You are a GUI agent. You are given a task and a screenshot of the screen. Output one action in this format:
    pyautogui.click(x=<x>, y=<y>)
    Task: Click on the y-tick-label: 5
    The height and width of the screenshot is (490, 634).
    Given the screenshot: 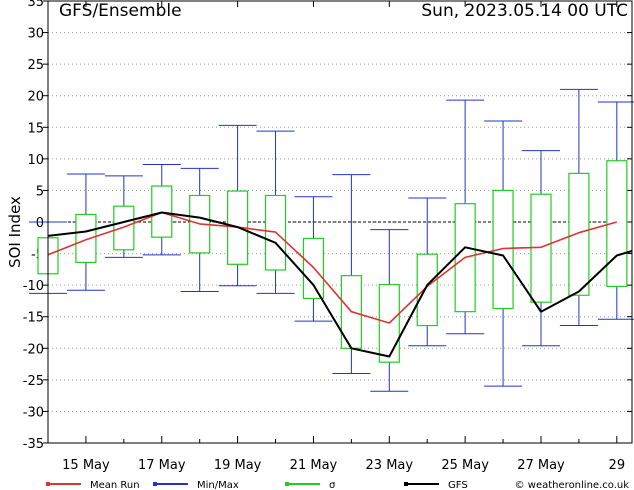 What is the action you would take?
    pyautogui.click(x=40, y=191)
    